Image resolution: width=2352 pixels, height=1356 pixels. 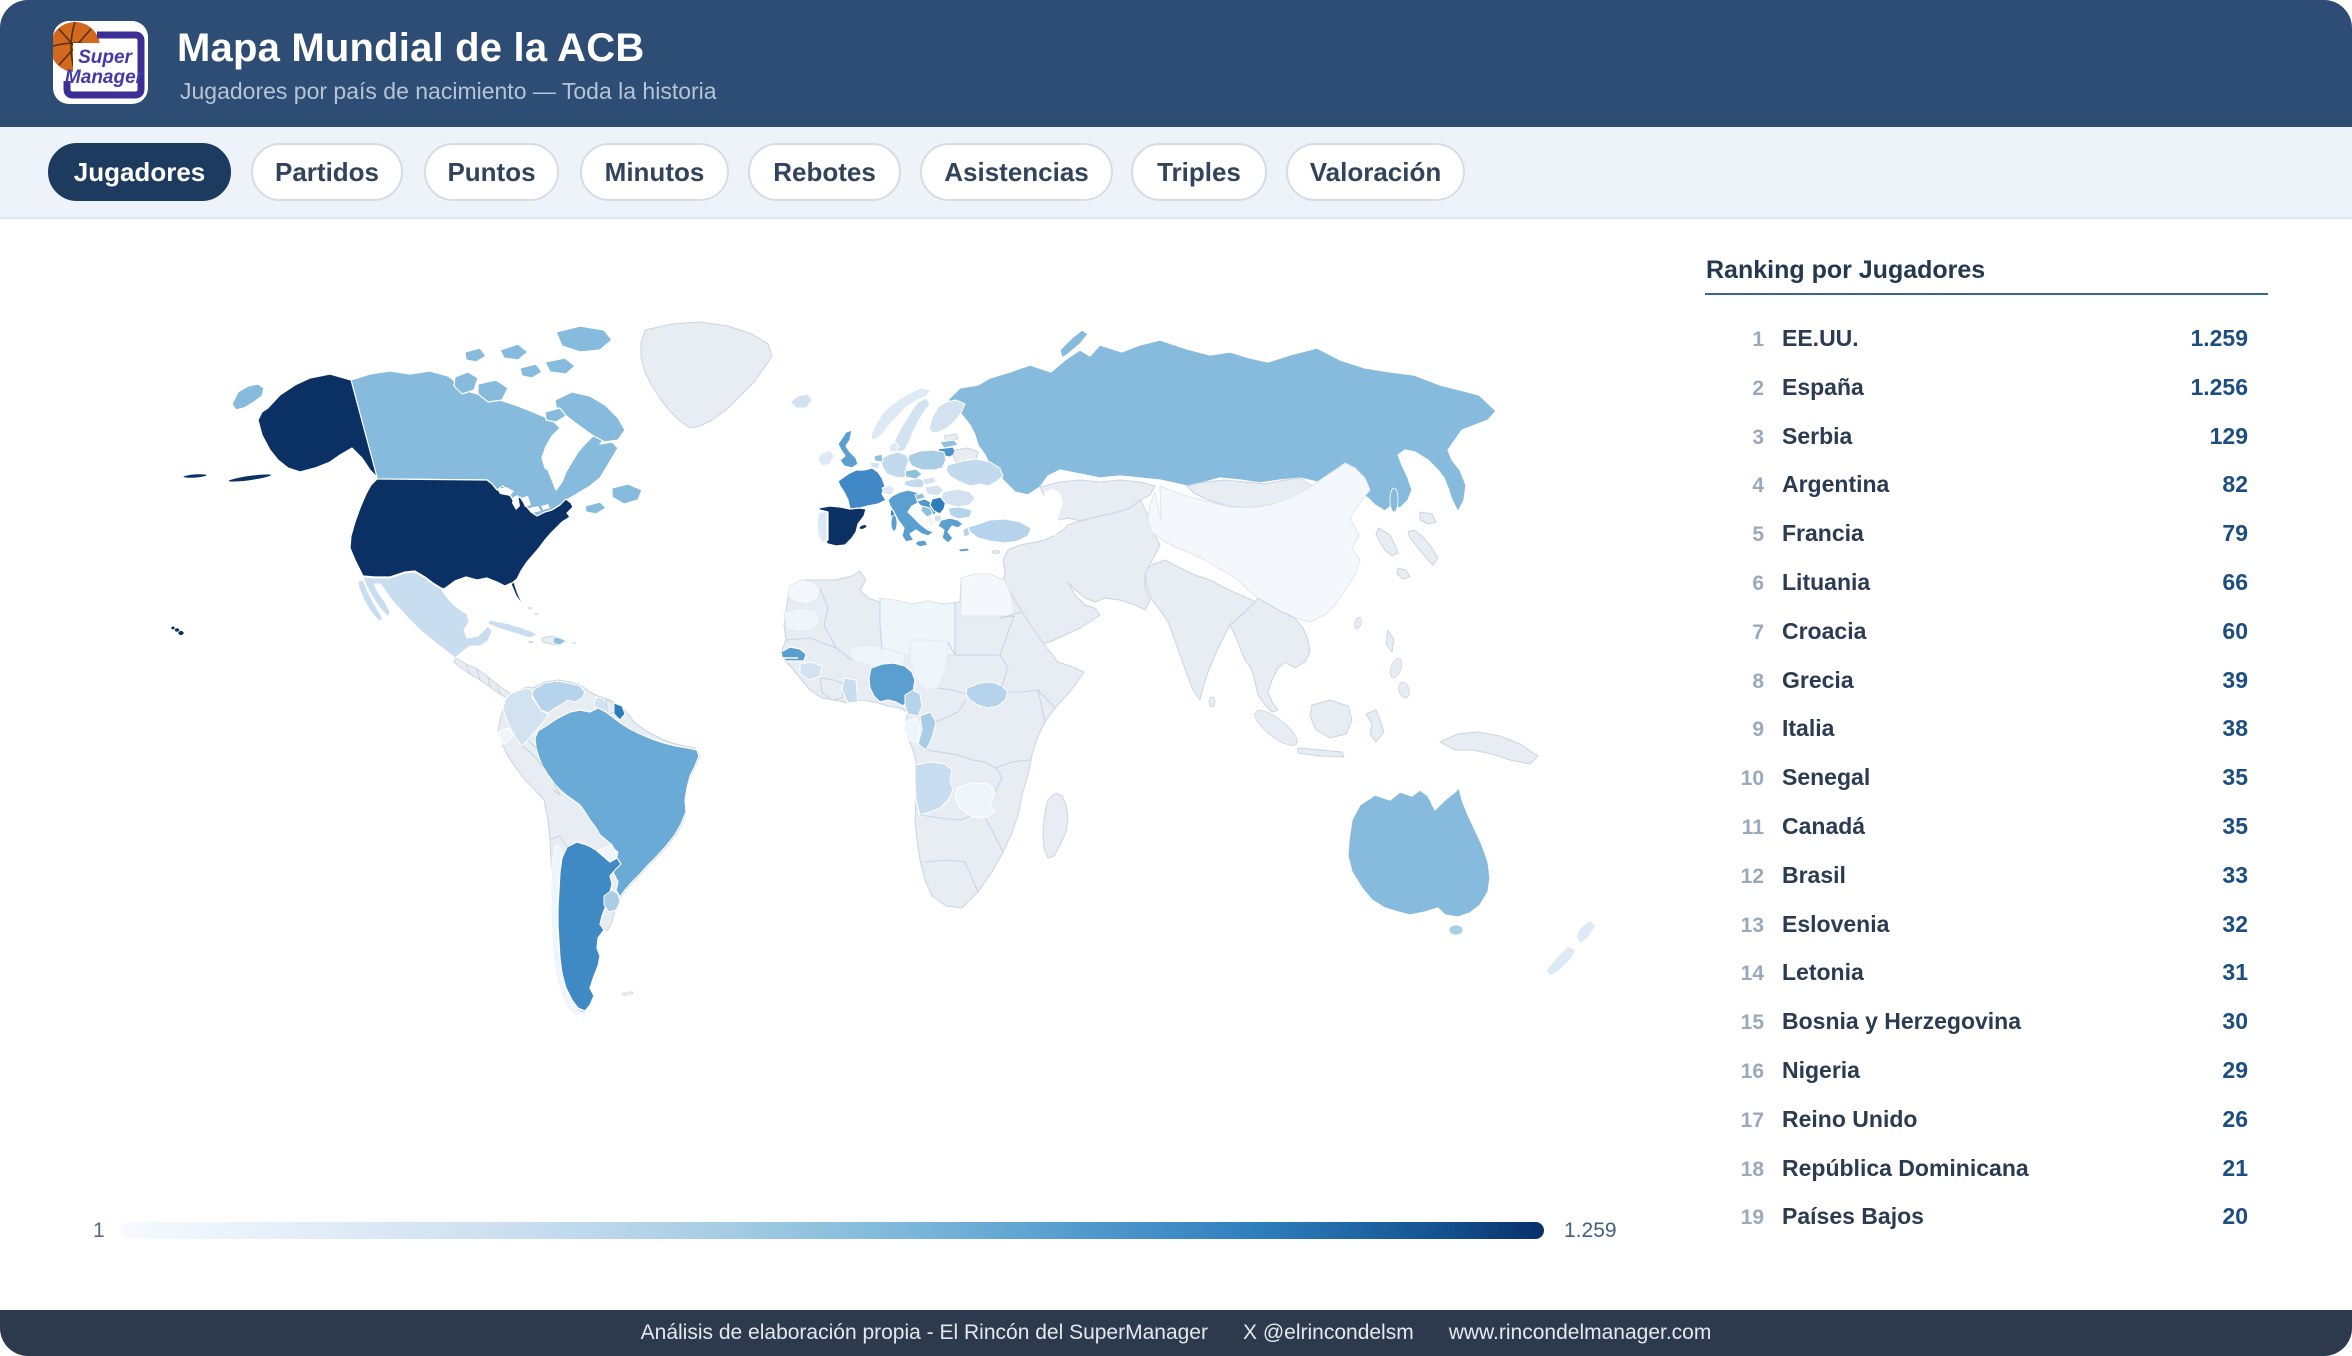 What do you see at coordinates (105, 57) in the screenshot?
I see `svg-text: Super` at bounding box center [105, 57].